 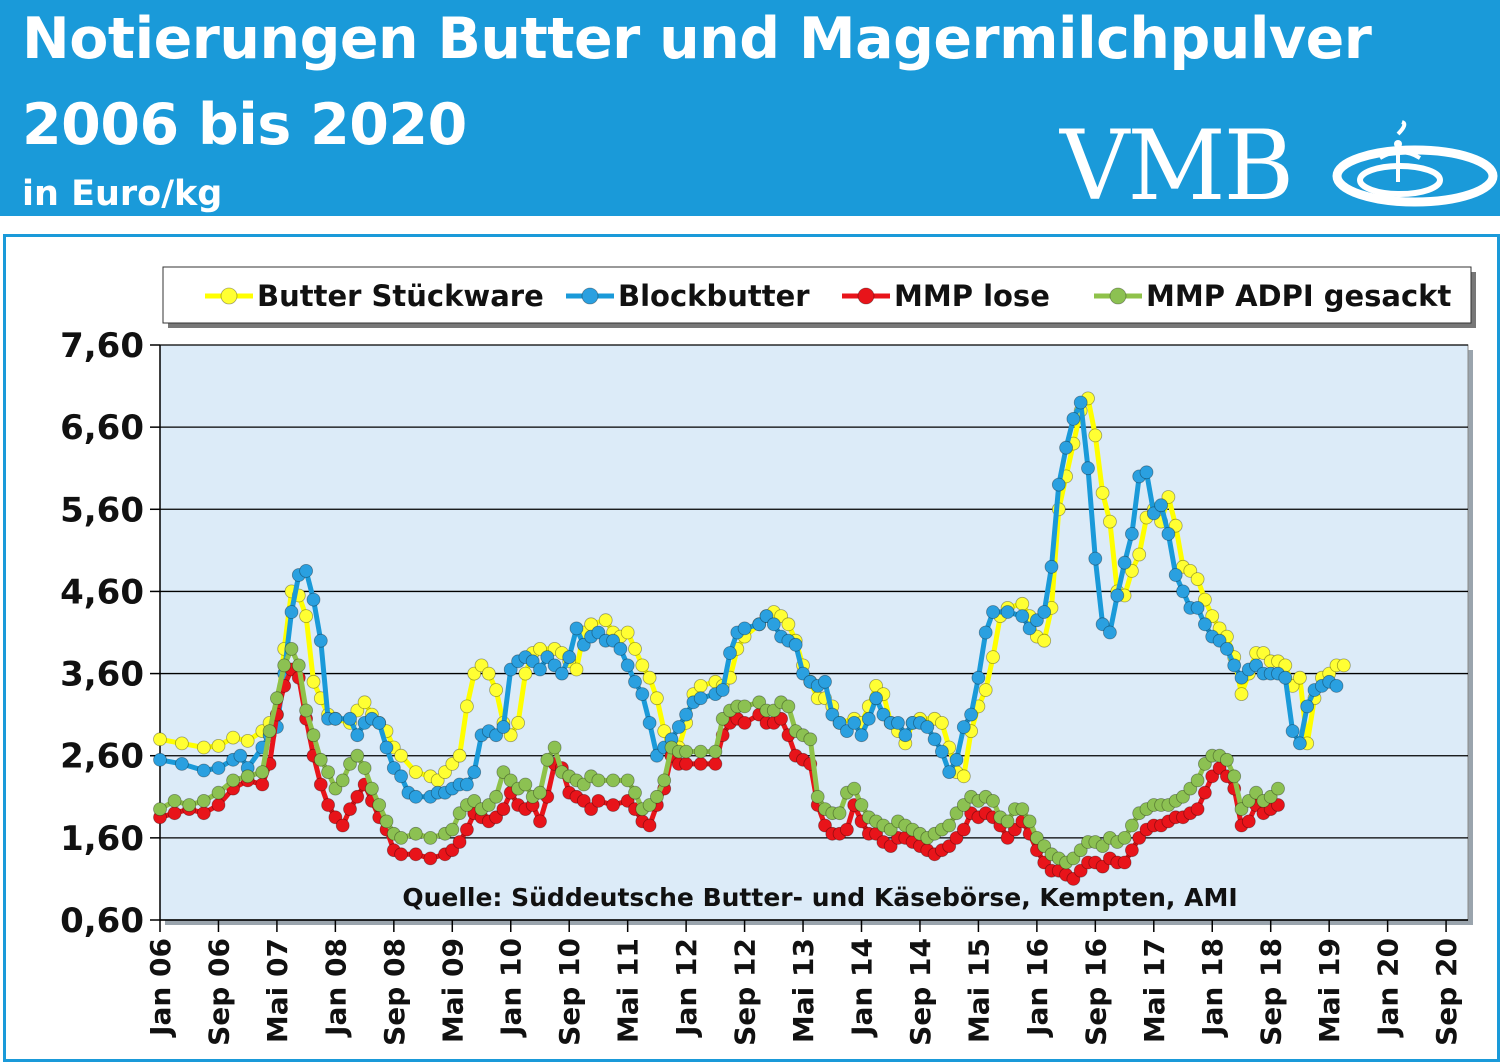 What do you see at coordinates (218, 992) in the screenshot?
I see `x-tick-label: Sep 06` at bounding box center [218, 992].